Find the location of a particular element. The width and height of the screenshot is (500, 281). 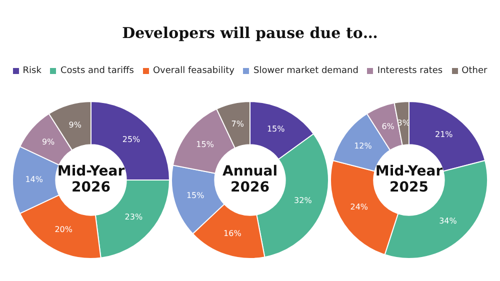

text: Mid-Year 2026 is located at coordinates (91, 180).